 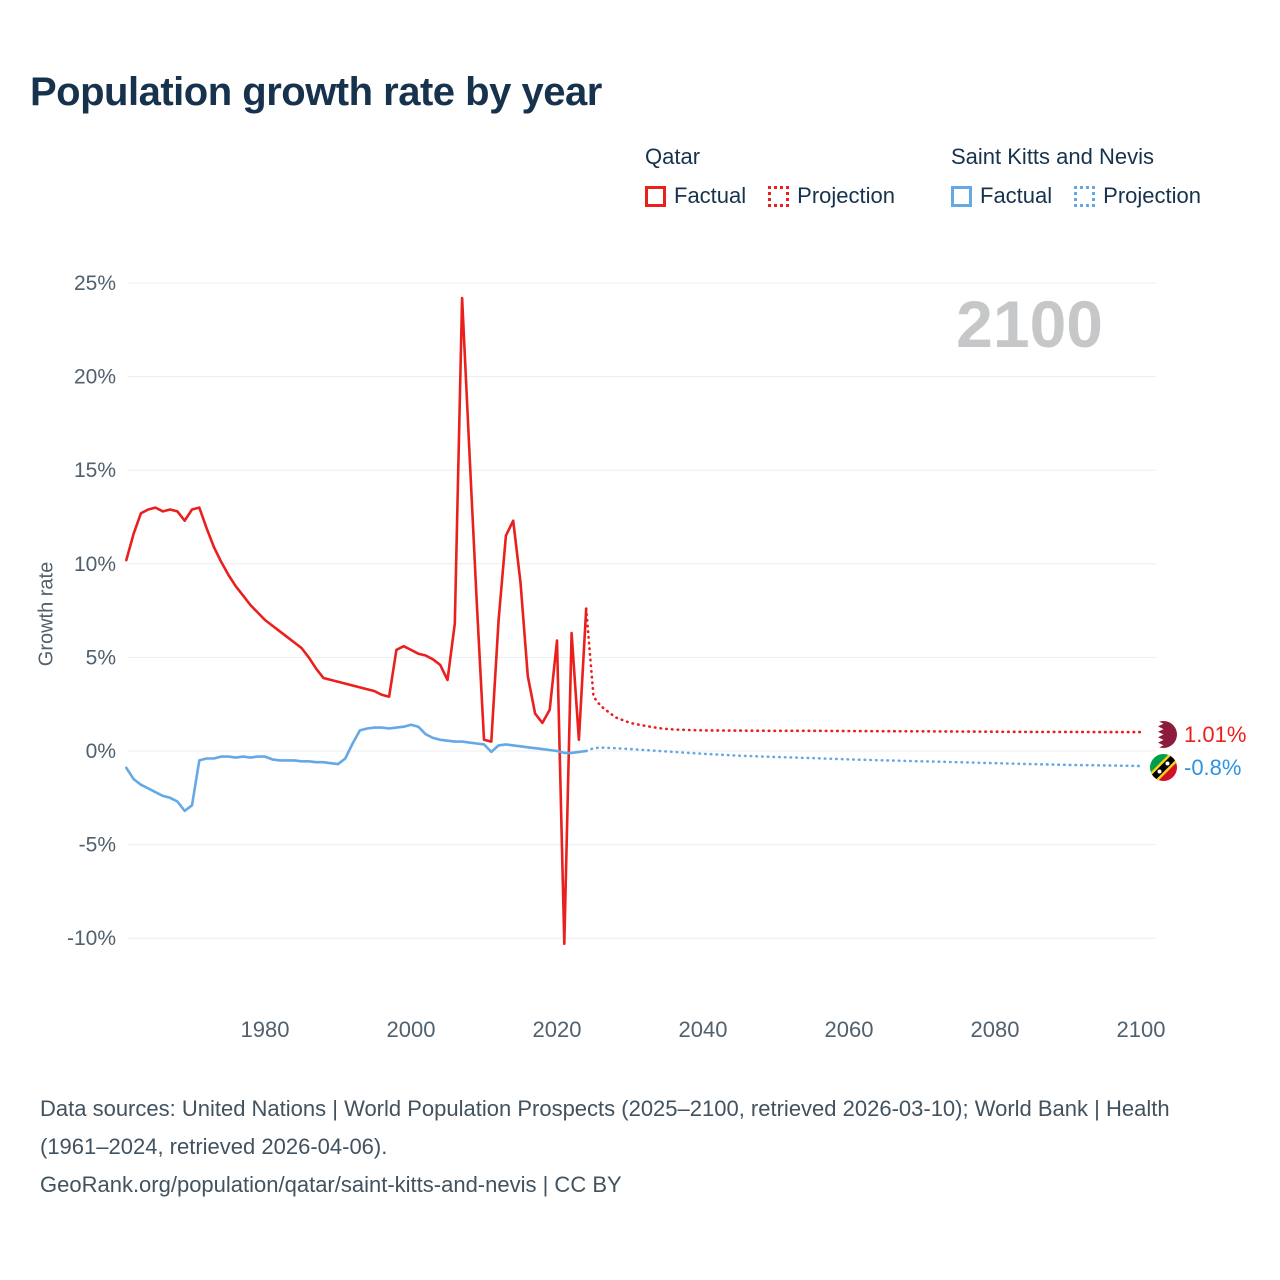 What do you see at coordinates (961, 196) in the screenshot?
I see `skn-factual-swatch-icon` at bounding box center [961, 196].